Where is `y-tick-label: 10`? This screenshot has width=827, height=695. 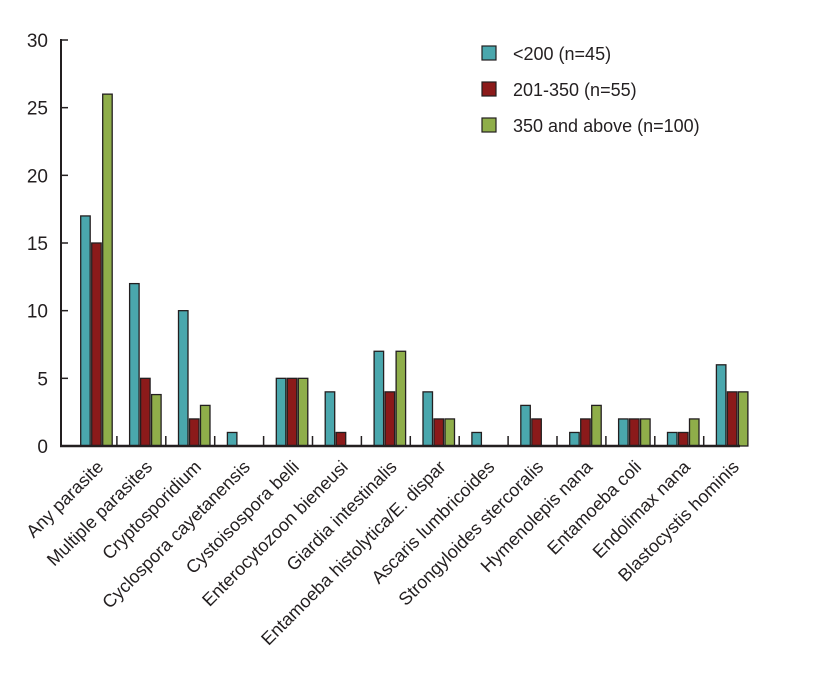 y-tick-label: 10 is located at coordinates (37, 312).